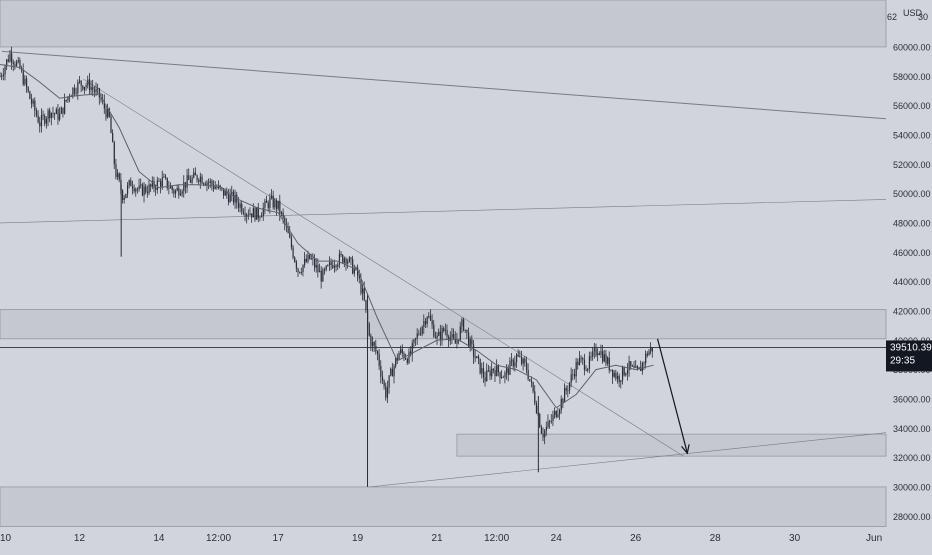 This screenshot has width=932, height=555. What do you see at coordinates (636, 538) in the screenshot?
I see `x-tick-label-9: 26` at bounding box center [636, 538].